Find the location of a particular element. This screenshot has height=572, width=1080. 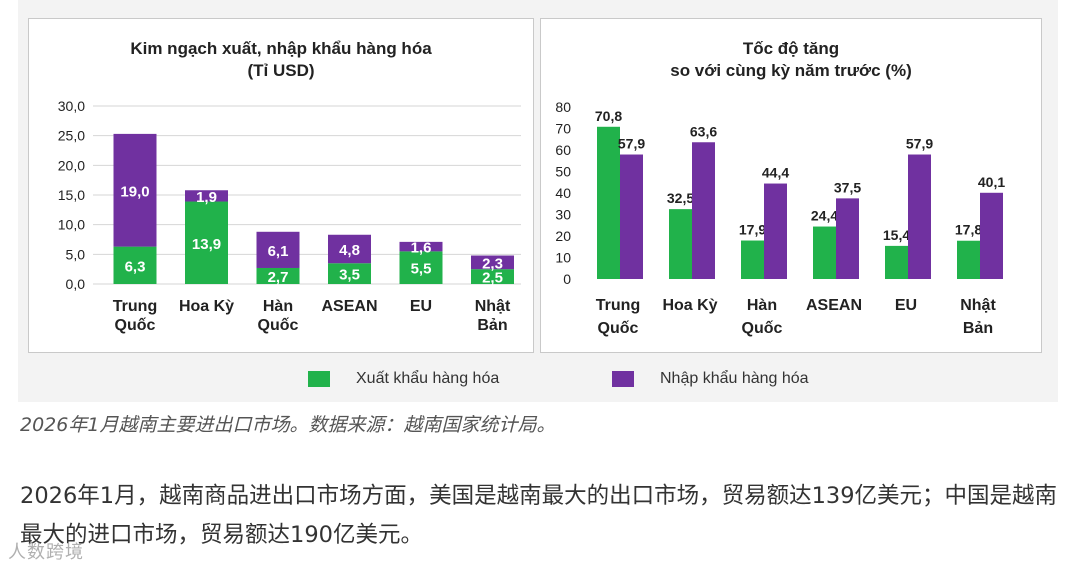

bar-value-label: 13,9 is located at coordinates (206, 244).